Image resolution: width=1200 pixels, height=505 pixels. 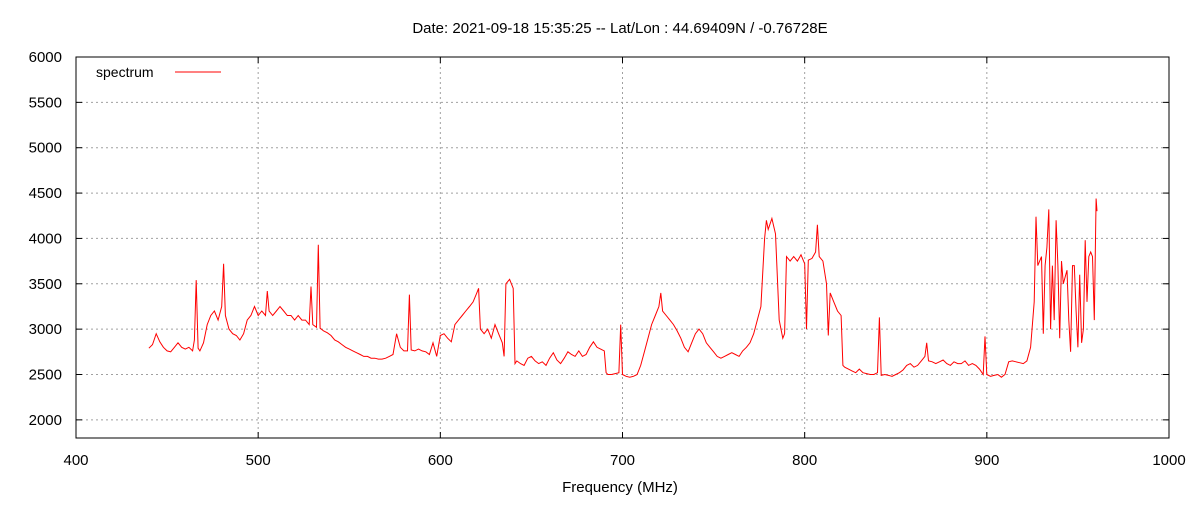 What do you see at coordinates (75, 460) in the screenshot?
I see `x-tick-label-400: 400` at bounding box center [75, 460].